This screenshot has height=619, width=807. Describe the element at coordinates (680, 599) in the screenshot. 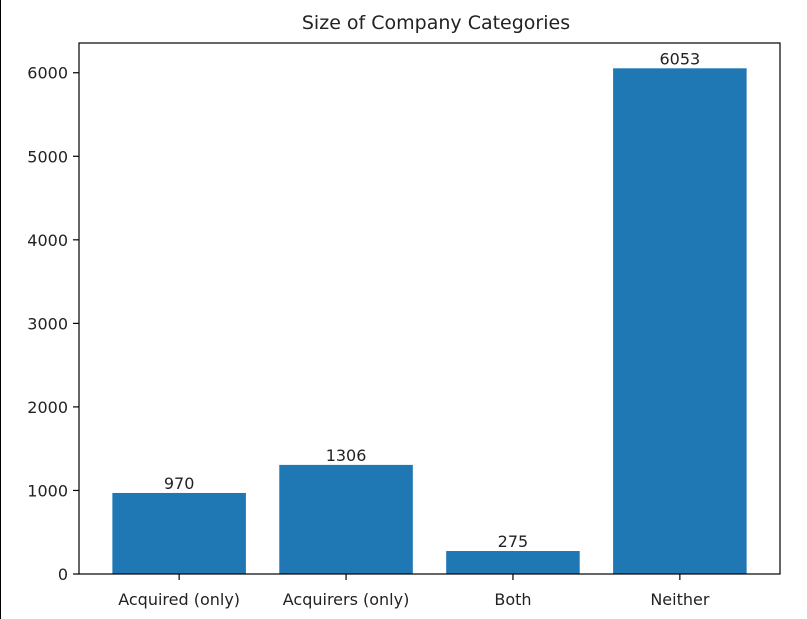

I see `x-tick-label-3: Neither` at that location.